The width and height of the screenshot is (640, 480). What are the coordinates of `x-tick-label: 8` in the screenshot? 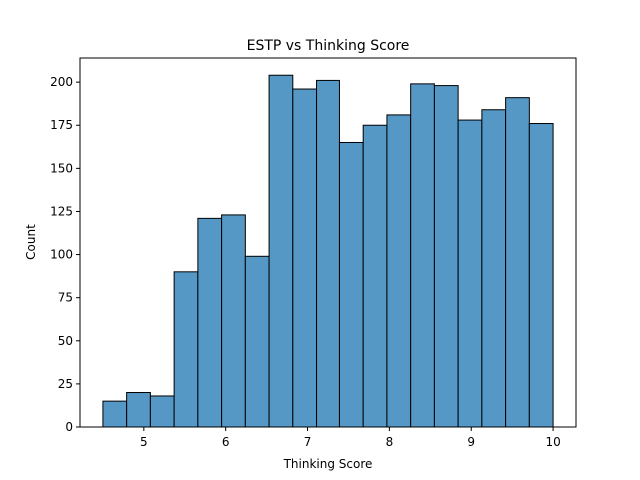 It's located at (390, 442).